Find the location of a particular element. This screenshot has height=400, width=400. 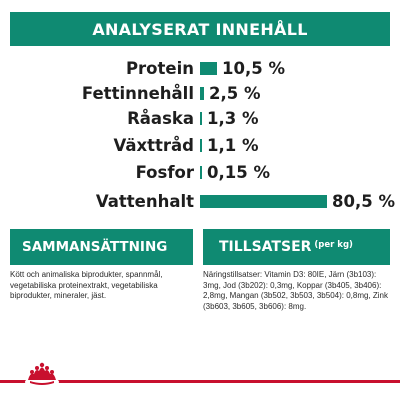

analysis-row: Fosfor 0,15 % is located at coordinates (200, 173).